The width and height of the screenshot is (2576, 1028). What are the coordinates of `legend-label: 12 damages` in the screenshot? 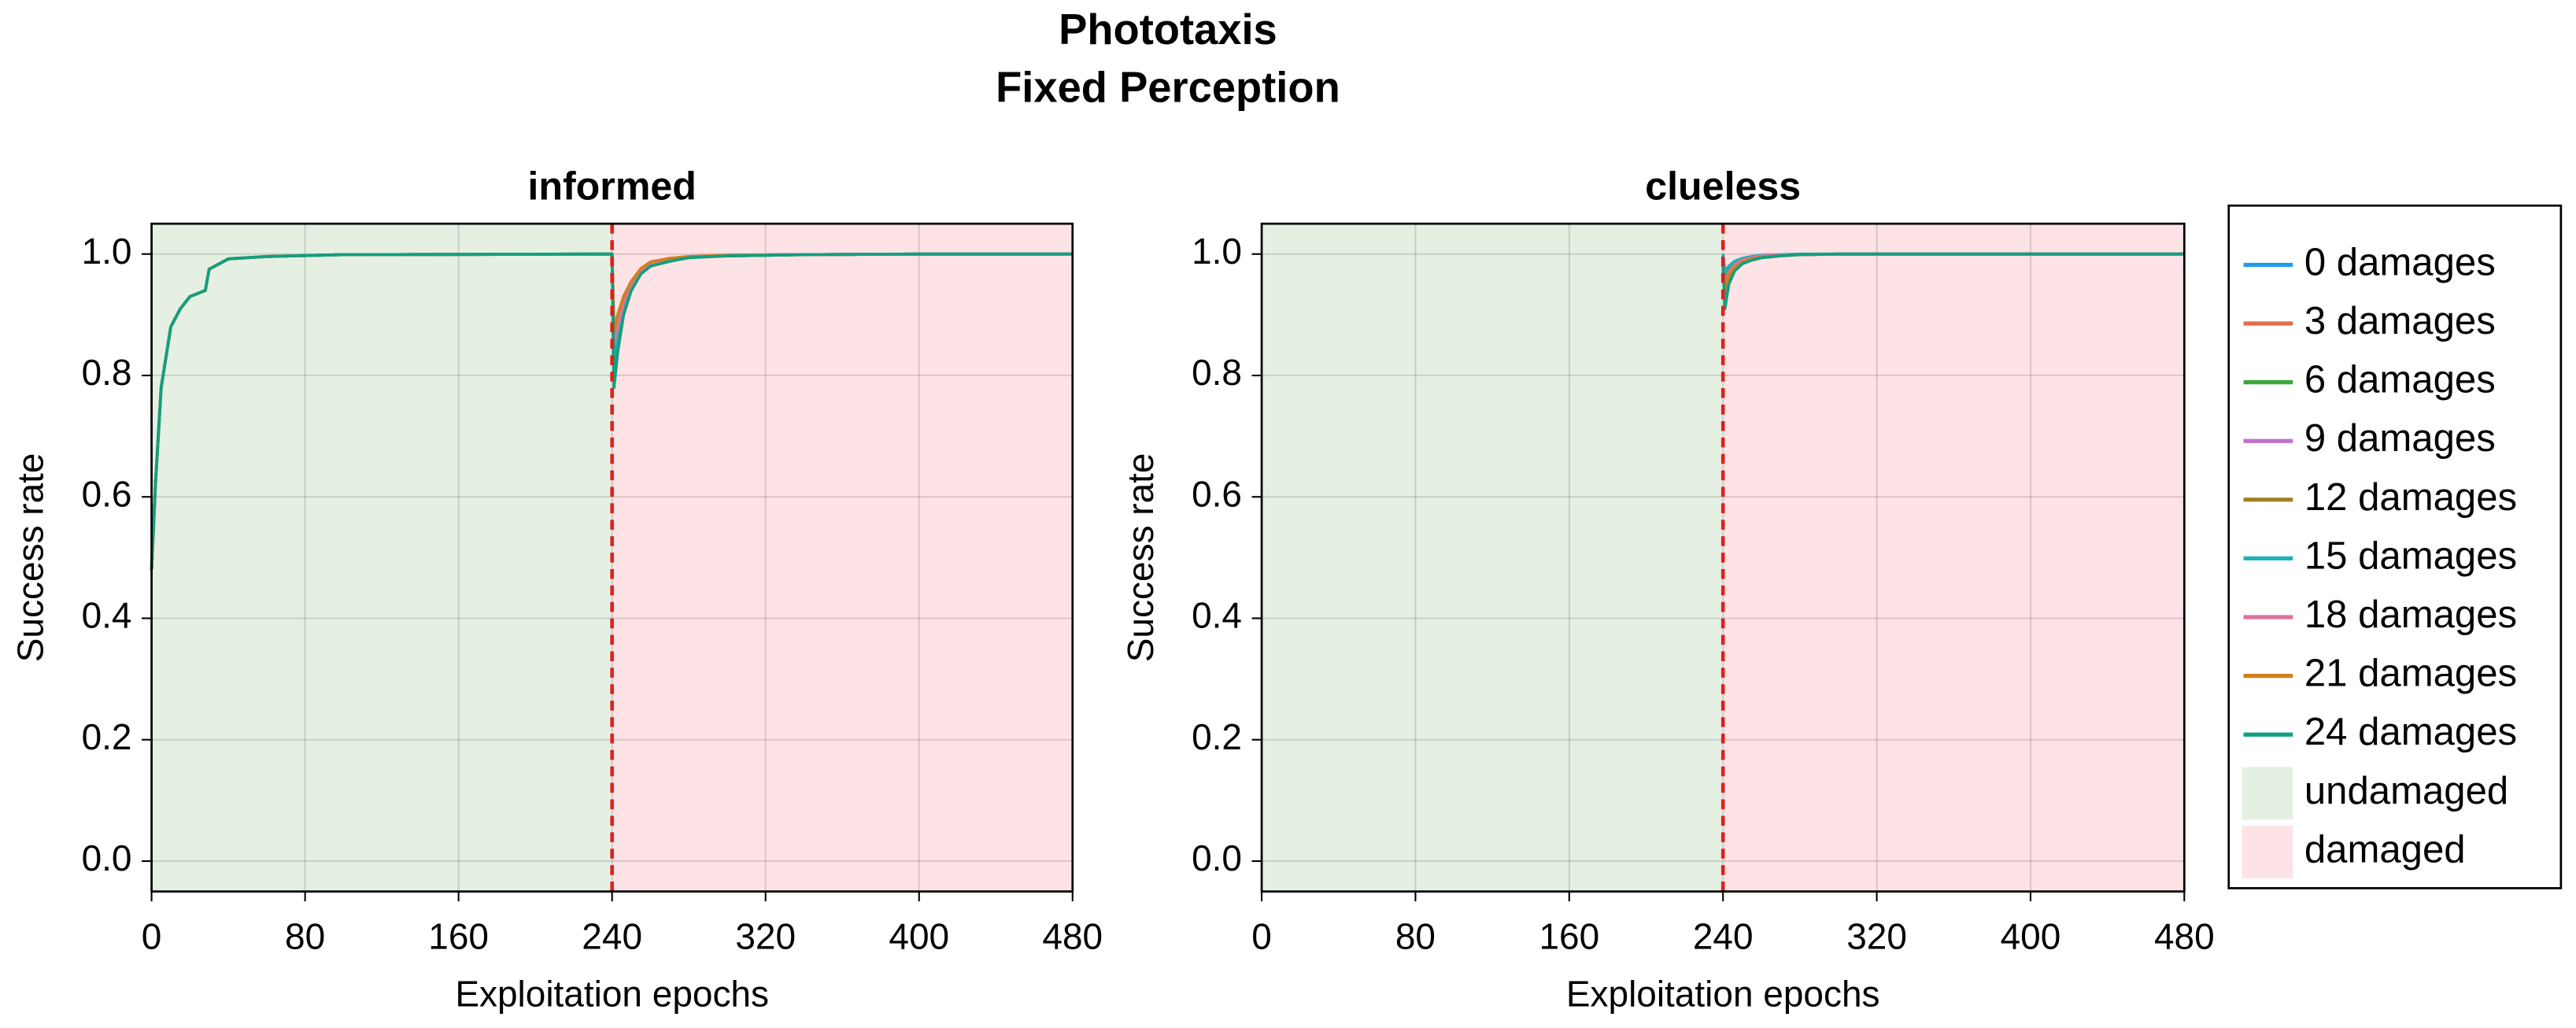 It's located at (2410, 497).